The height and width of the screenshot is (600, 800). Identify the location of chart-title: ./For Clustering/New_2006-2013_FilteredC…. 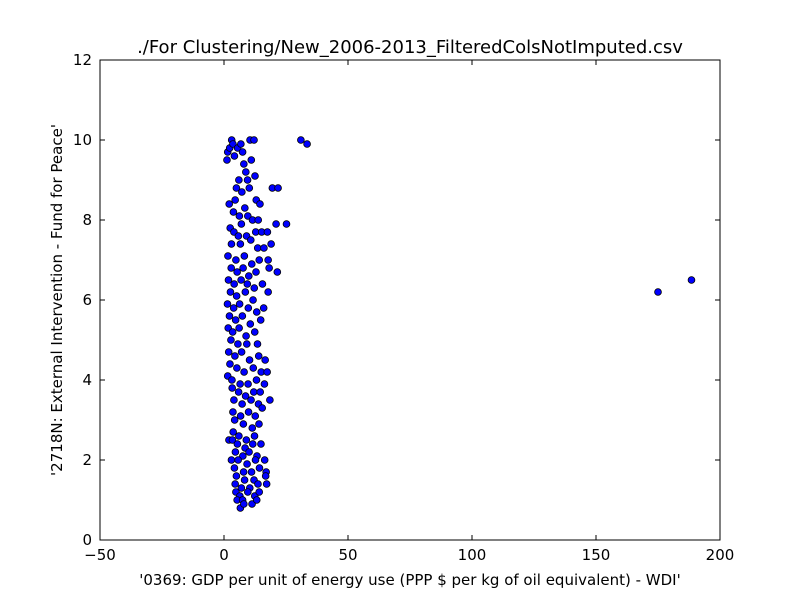
(410, 47).